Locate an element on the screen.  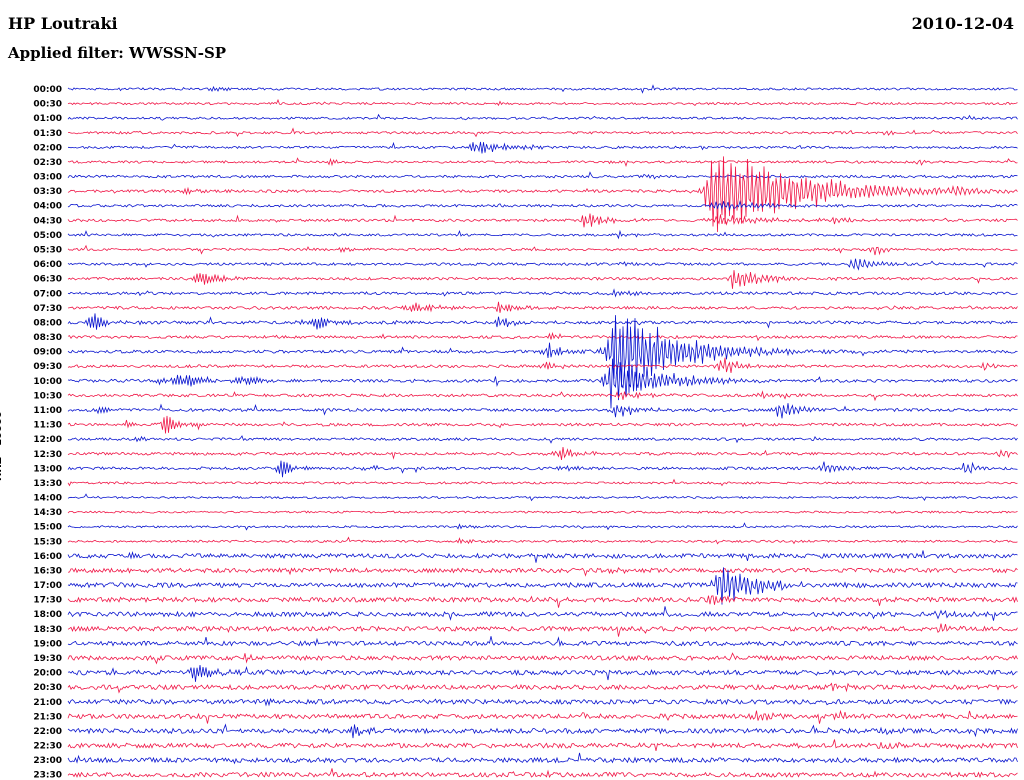
trace-time-label: 08:00 is located at coordinates (47, 323).